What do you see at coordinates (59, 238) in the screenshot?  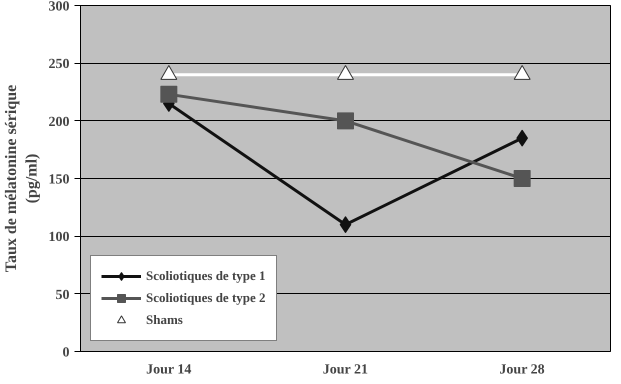 I see `y-tick-label: 100` at bounding box center [59, 238].